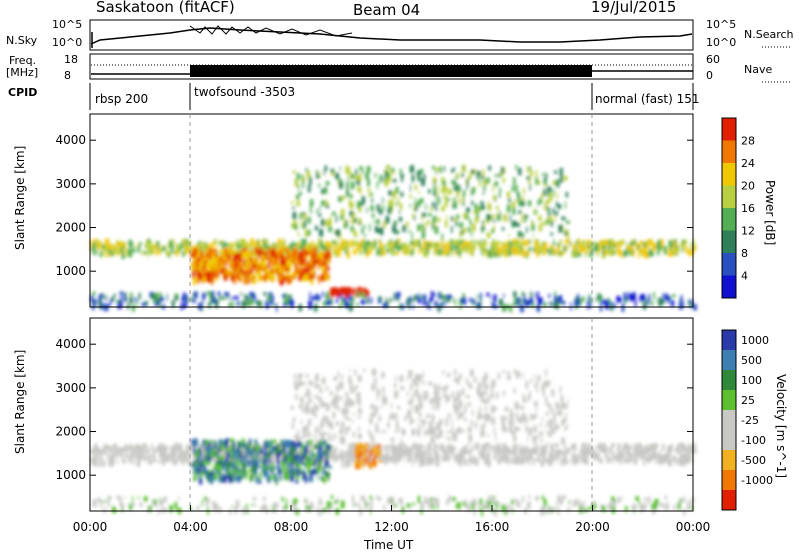 Image resolution: width=800 pixels, height=554 pixels. Describe the element at coordinates (364, 291) in the screenshot. I see `scatter-cell-near-range-streak` at that location.